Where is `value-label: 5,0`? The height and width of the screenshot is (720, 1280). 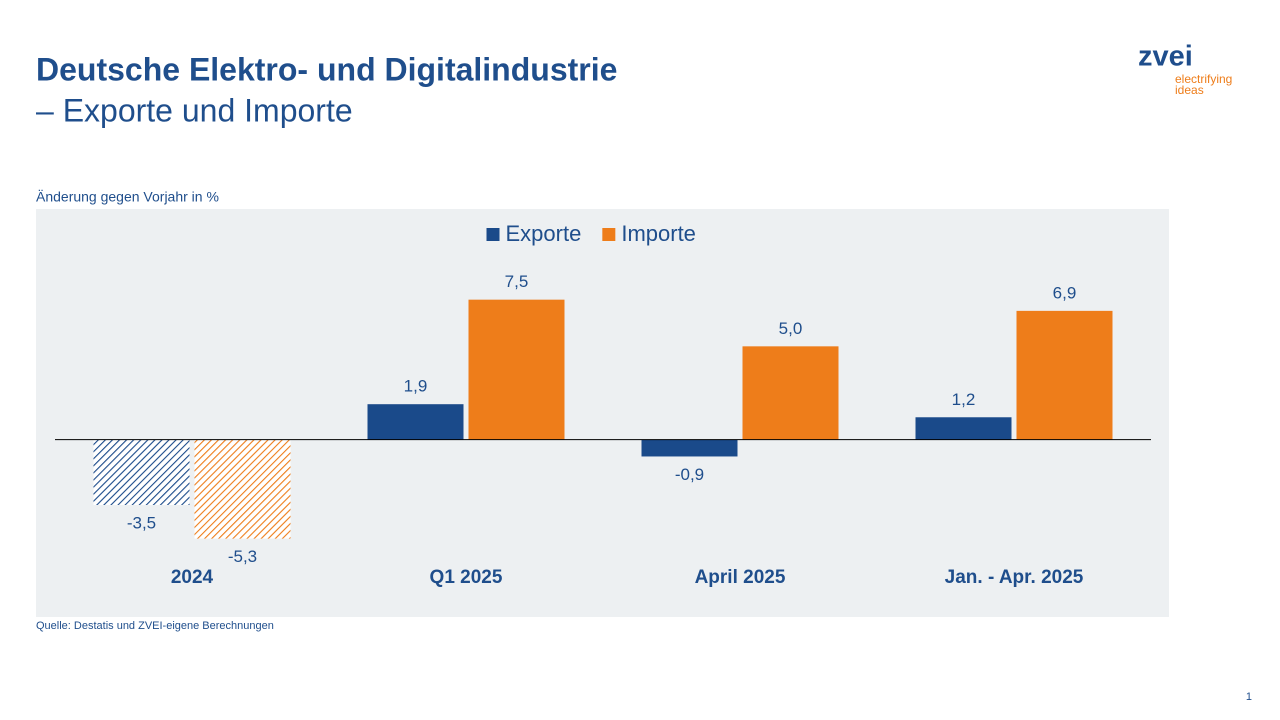 value-label: 5,0 is located at coordinates (791, 328).